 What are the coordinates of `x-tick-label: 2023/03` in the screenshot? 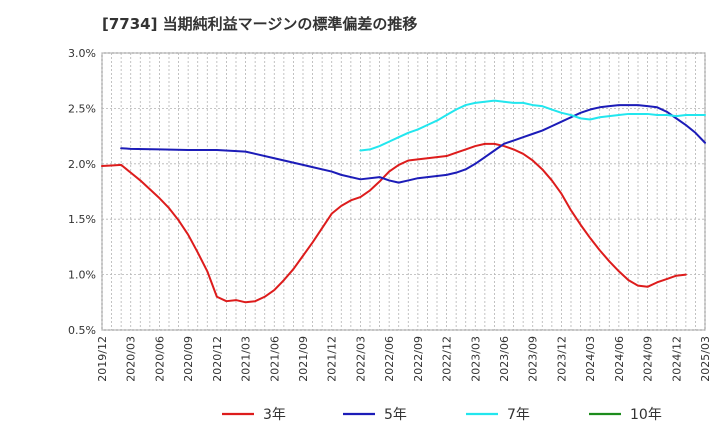 It's located at (475, 359).